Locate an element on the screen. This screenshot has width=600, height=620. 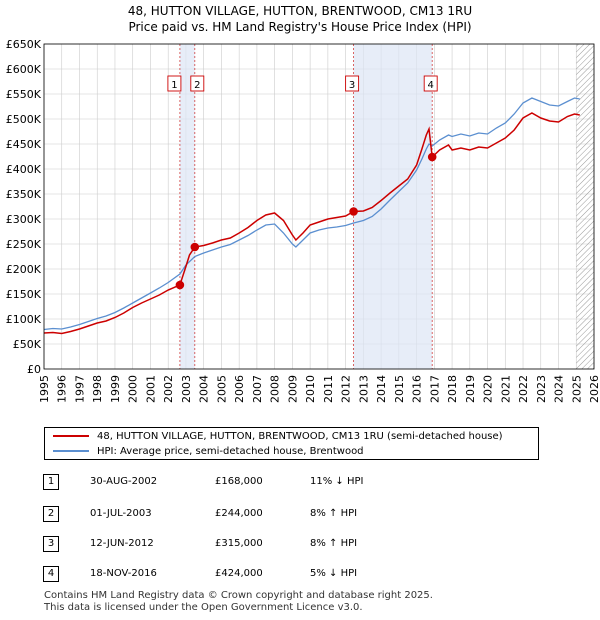
sale-marker-label-2: 2 is located at coordinates (197, 85).